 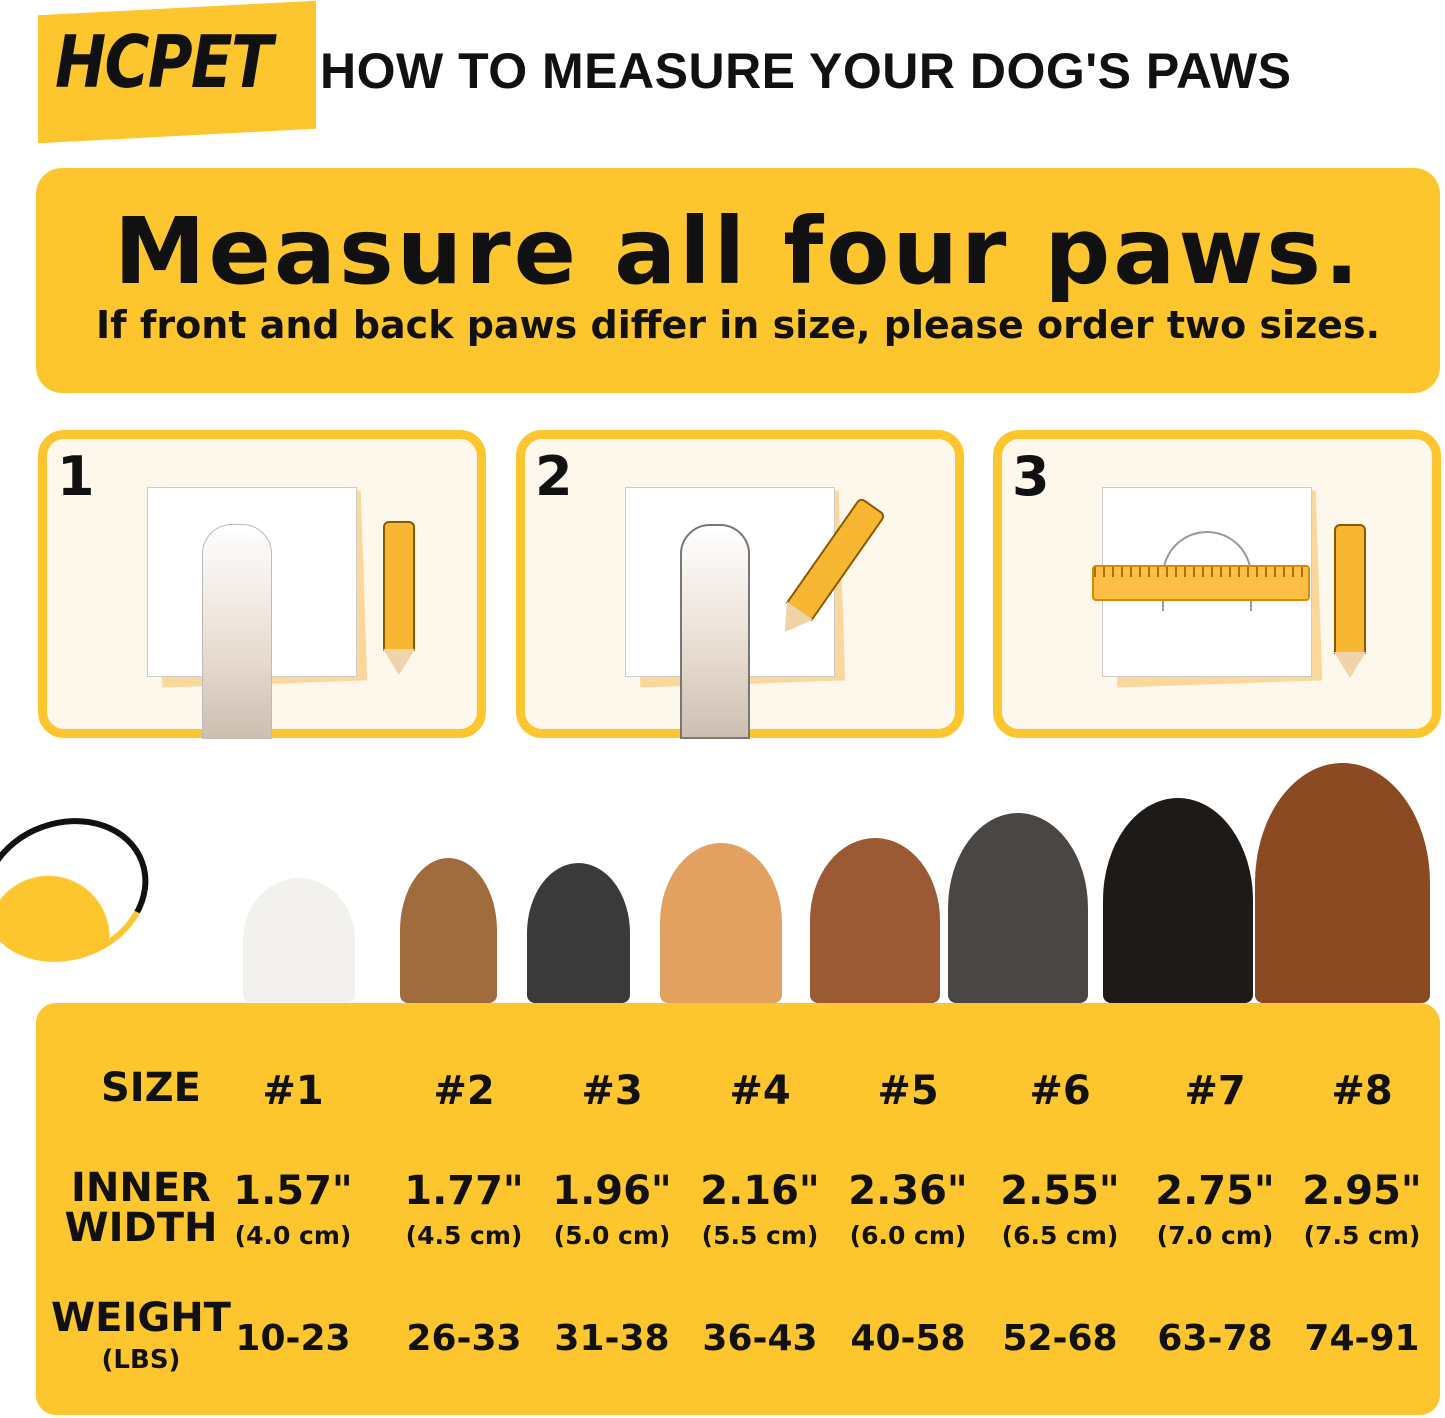 I want to click on cell-sizes: #7, so click(x=1215, y=1091).